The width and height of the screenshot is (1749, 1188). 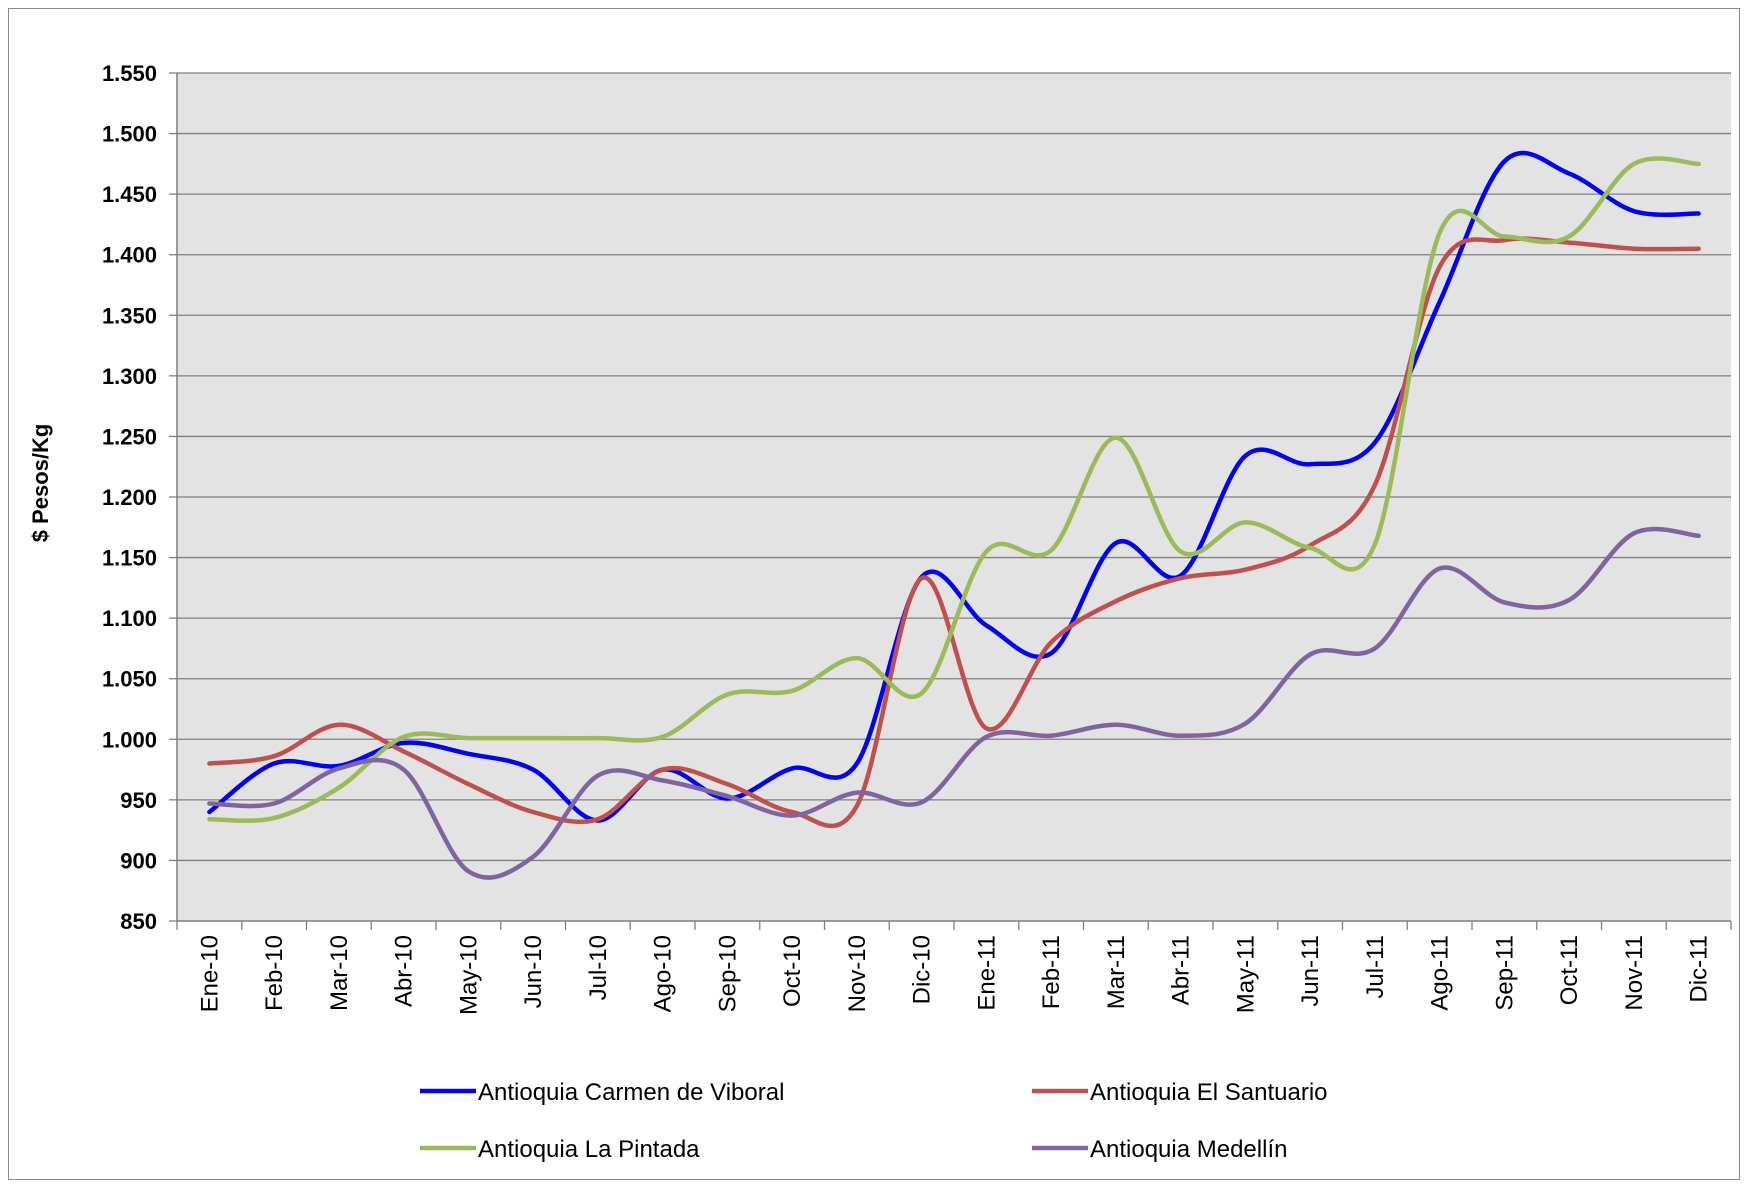 I want to click on y-tick-label: 1.000, so click(x=129, y=739).